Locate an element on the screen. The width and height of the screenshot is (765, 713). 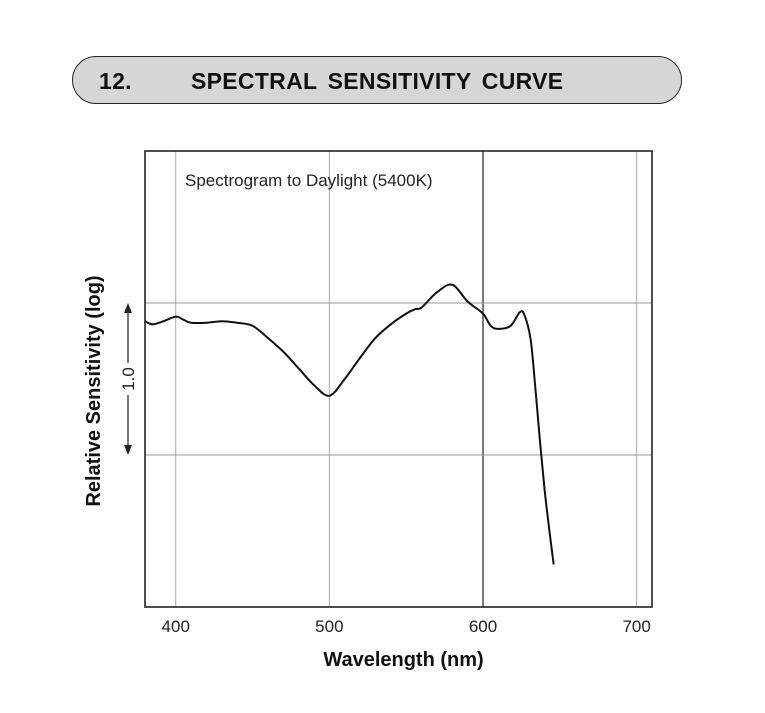
scale-arrow-down-icon is located at coordinates (128, 450).